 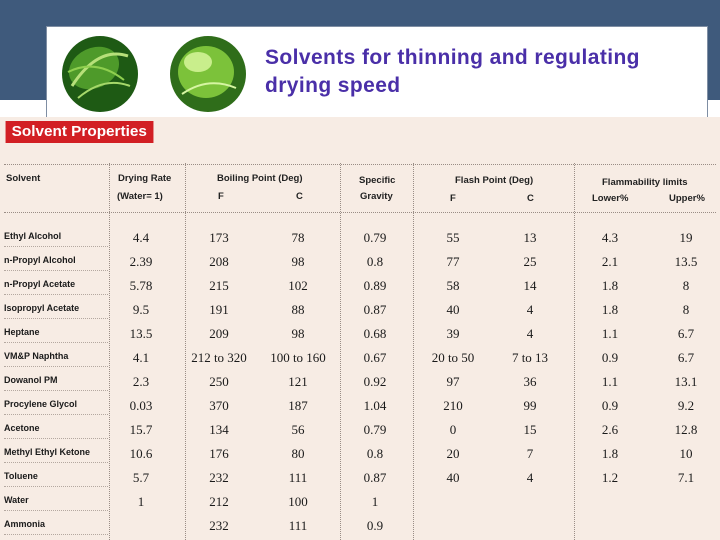 I want to click on cell-sg: 0.79, so click(x=375, y=429).